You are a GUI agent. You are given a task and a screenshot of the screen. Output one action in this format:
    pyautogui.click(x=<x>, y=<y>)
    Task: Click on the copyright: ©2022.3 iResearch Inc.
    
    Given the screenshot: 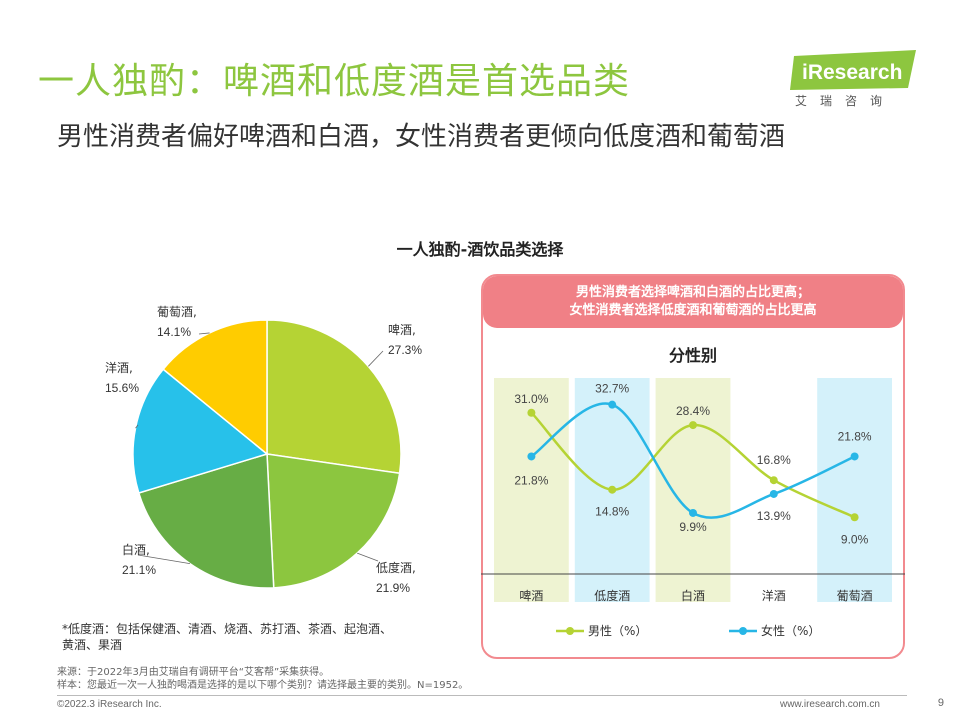 What is the action you would take?
    pyautogui.click(x=109, y=704)
    